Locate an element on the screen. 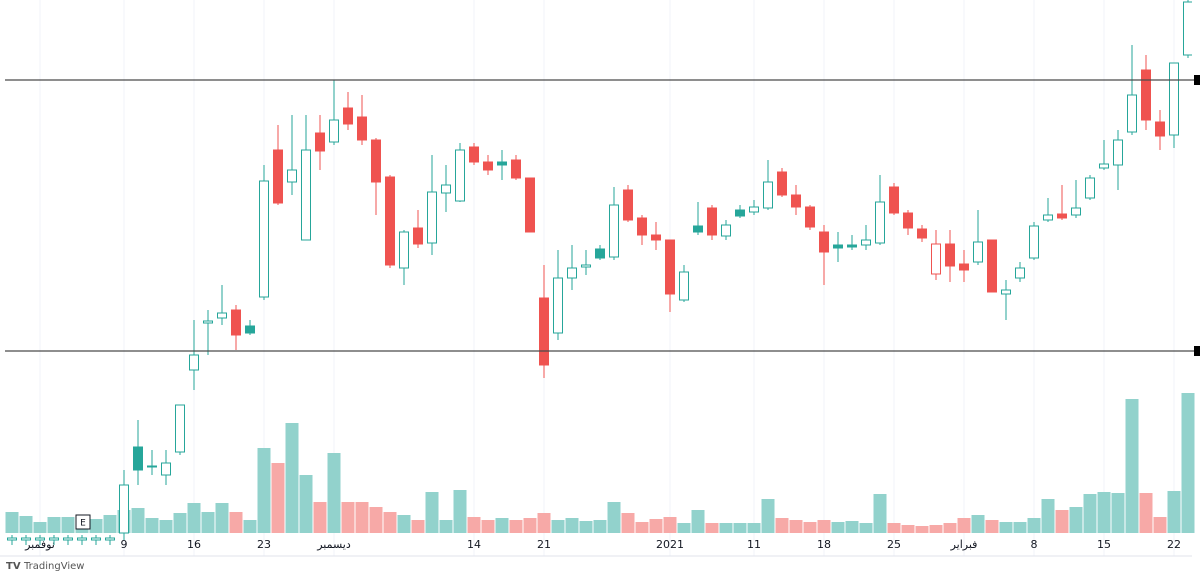 Image resolution: width=1200 pixels, height=573 pixels. event-badge is located at coordinates (83, 522).